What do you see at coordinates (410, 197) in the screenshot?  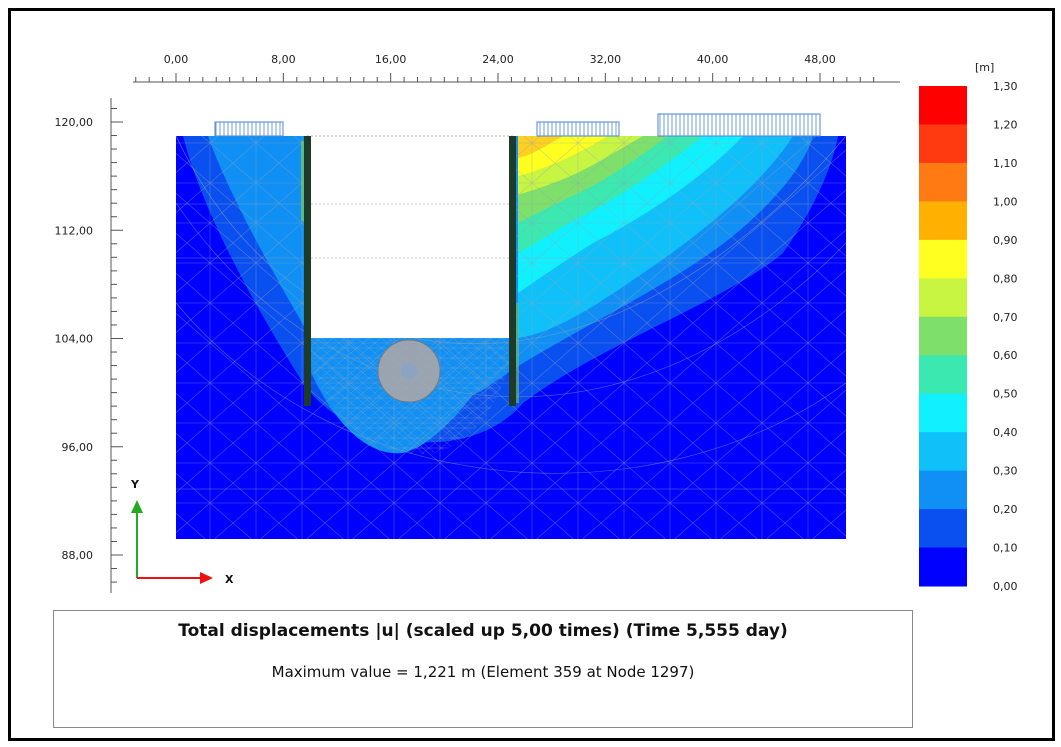 I see `excavation-outline` at bounding box center [410, 197].